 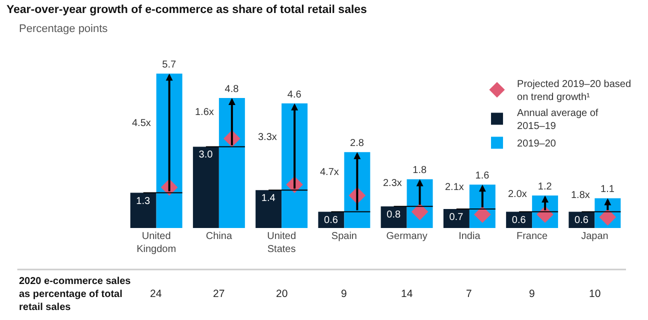 I want to click on annotation: 1.6x, so click(x=204, y=112).